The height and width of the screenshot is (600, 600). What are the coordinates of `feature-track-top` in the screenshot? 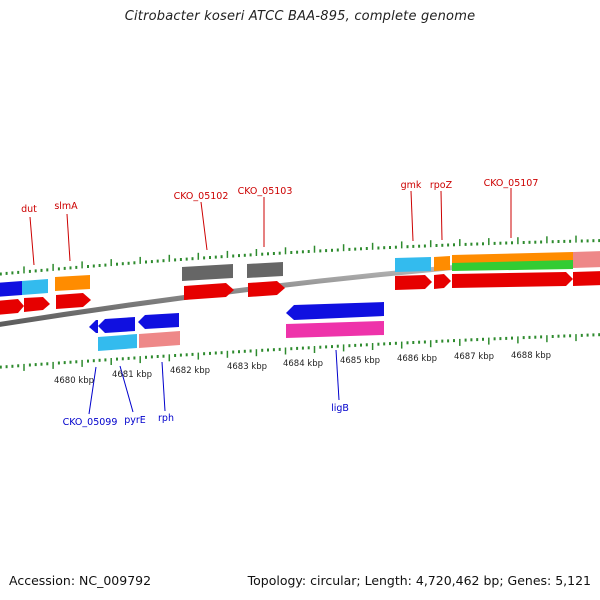 It's located at (300, 283).